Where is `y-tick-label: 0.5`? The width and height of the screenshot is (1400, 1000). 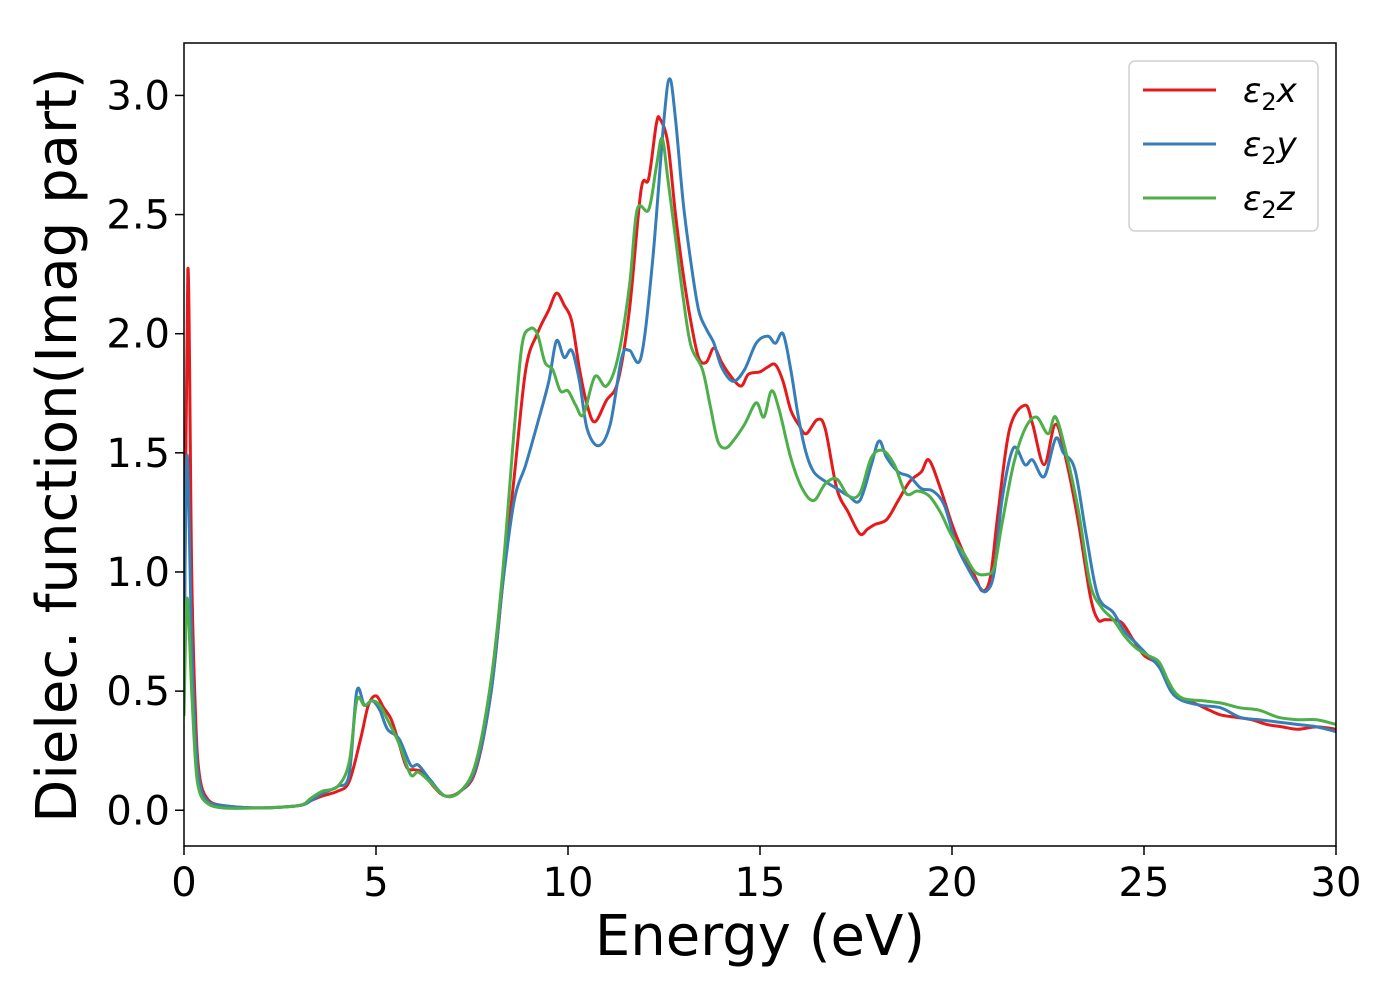
y-tick-label: 0.5 is located at coordinates (138, 692).